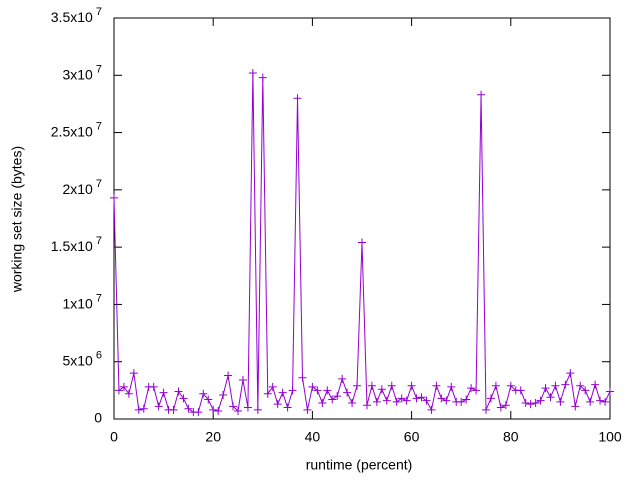  I want to click on y-tick-label: 1.5x10 7, so click(76, 244).